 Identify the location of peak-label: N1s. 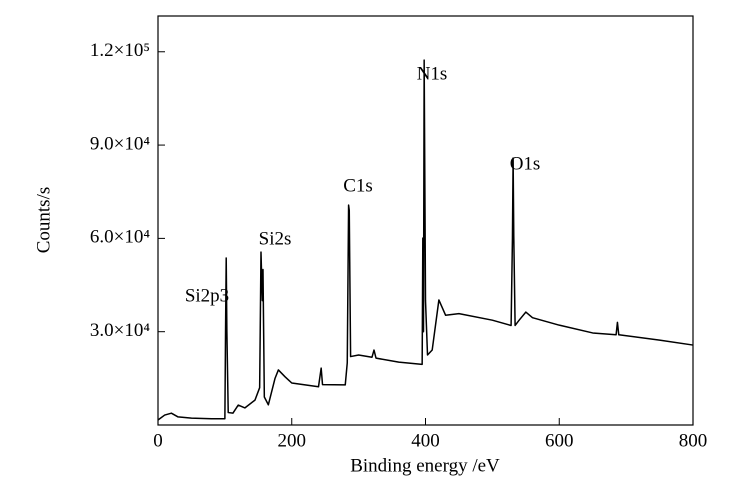
(432, 73).